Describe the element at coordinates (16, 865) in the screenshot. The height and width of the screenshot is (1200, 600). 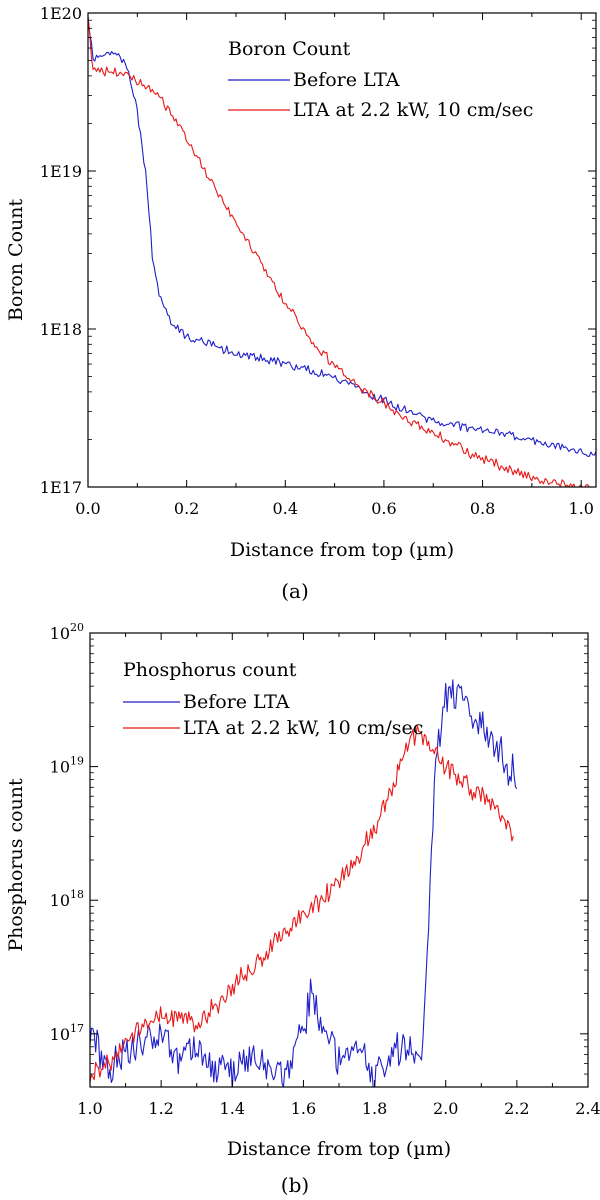
I see `chart-b-ylabel: Phosphorus count` at that location.